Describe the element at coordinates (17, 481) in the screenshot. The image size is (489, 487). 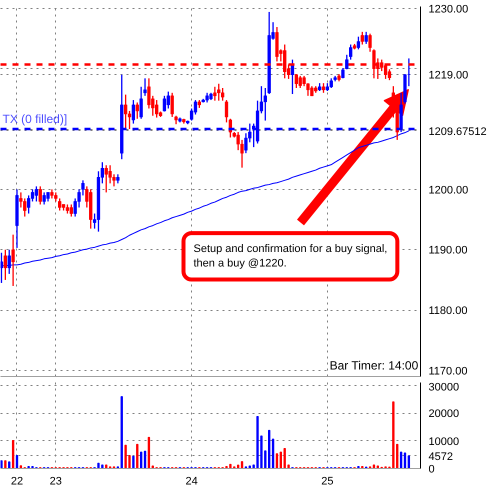
I see `x-tick-label: 22` at that location.